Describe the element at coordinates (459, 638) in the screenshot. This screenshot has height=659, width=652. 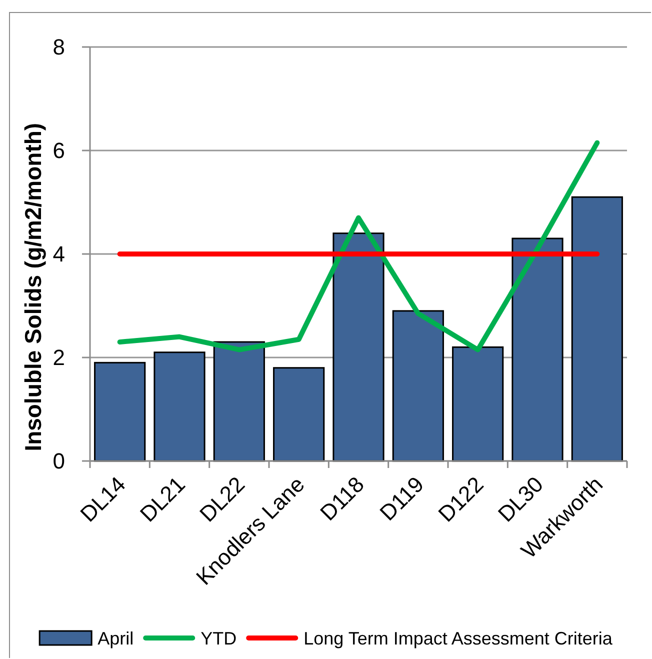
I see `legend-label: Long Term Impact Assessment Criteria` at that location.